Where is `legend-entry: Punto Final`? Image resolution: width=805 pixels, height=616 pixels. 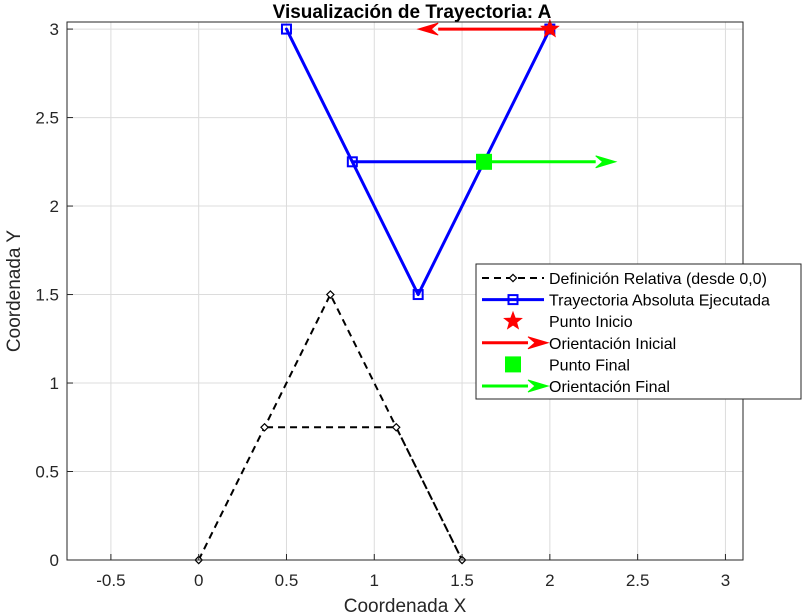
legend-entry: Punto Final is located at coordinates (567, 365).